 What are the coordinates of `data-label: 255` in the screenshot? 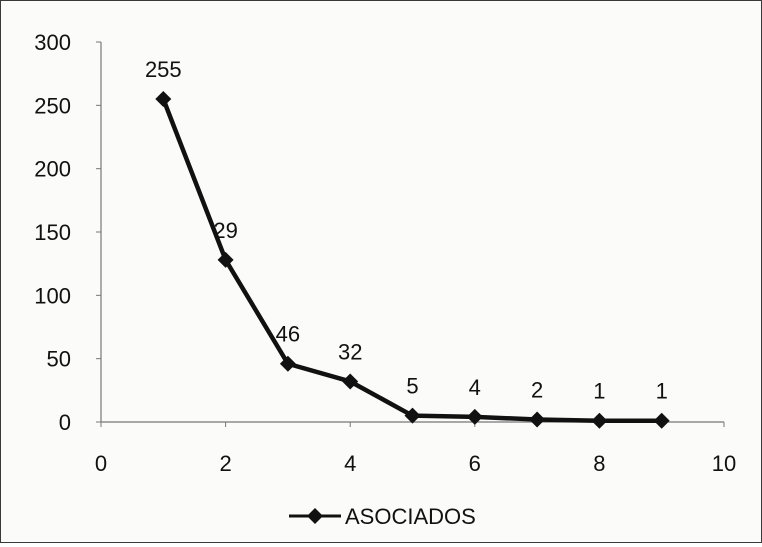 It's located at (163, 69).